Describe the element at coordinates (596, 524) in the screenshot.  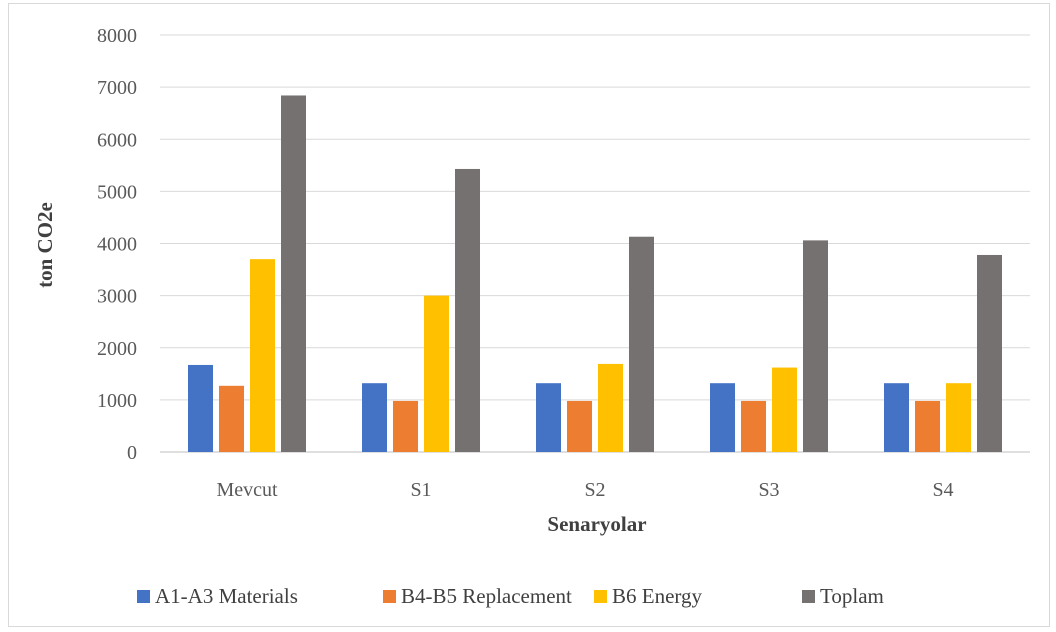
I see `x-axis-title: Senaryolar` at that location.